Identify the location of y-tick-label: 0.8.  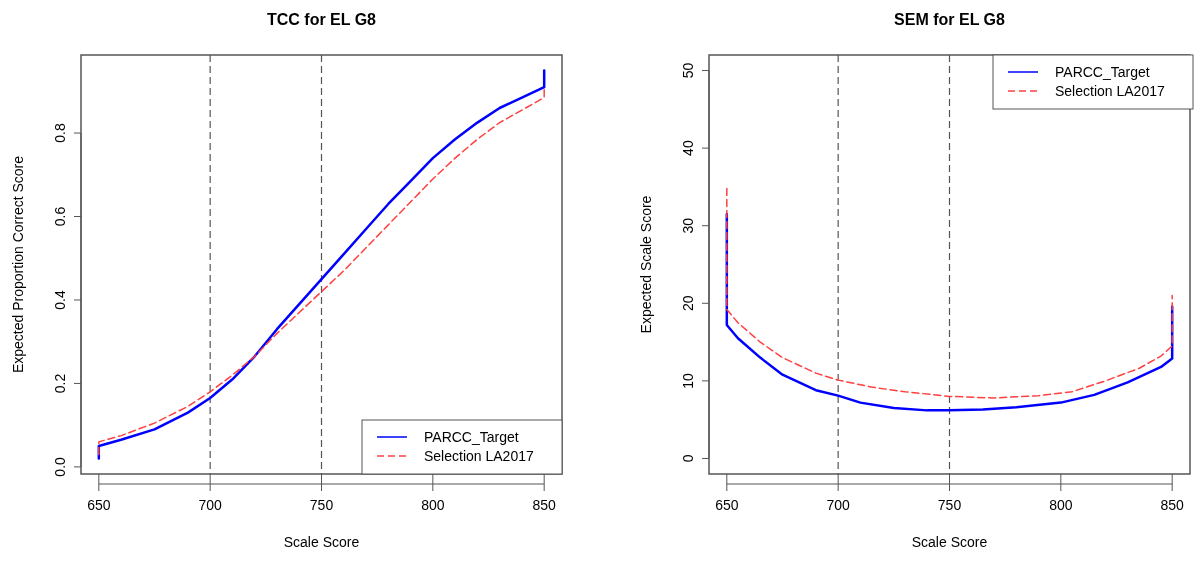
(60, 133).